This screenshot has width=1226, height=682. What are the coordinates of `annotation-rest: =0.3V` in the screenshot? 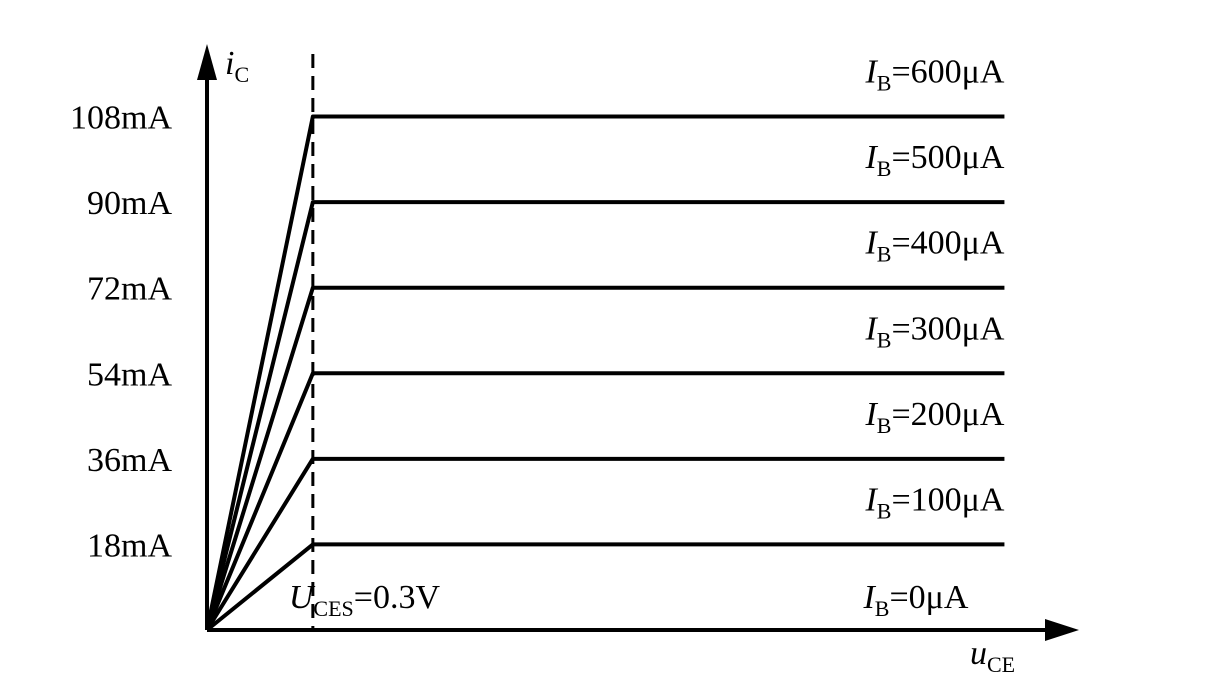 It's located at (397, 597).